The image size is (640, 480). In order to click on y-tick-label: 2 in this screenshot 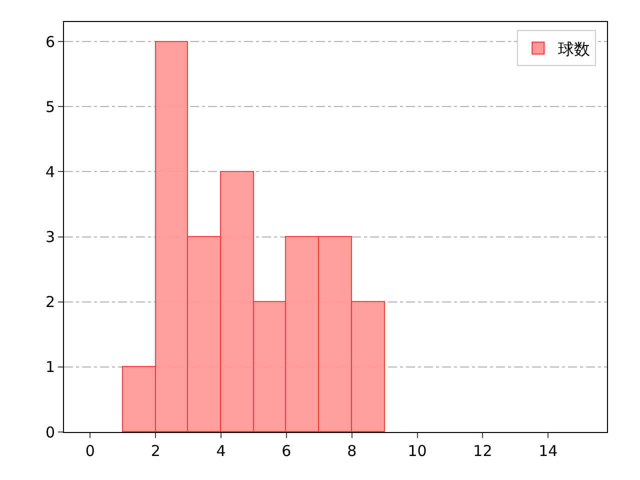, I will do `click(50, 302)`.